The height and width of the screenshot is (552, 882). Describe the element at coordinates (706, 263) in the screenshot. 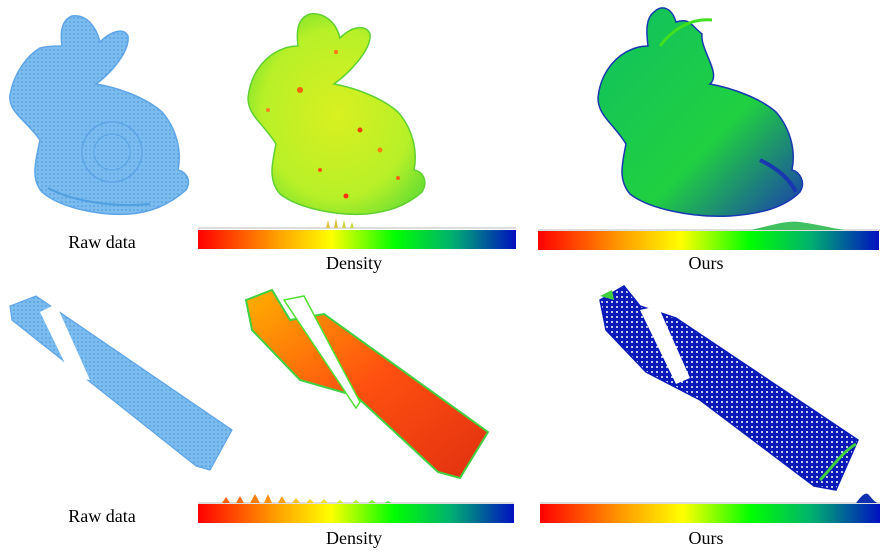

I see `ours-caption-1: Ours` at that location.